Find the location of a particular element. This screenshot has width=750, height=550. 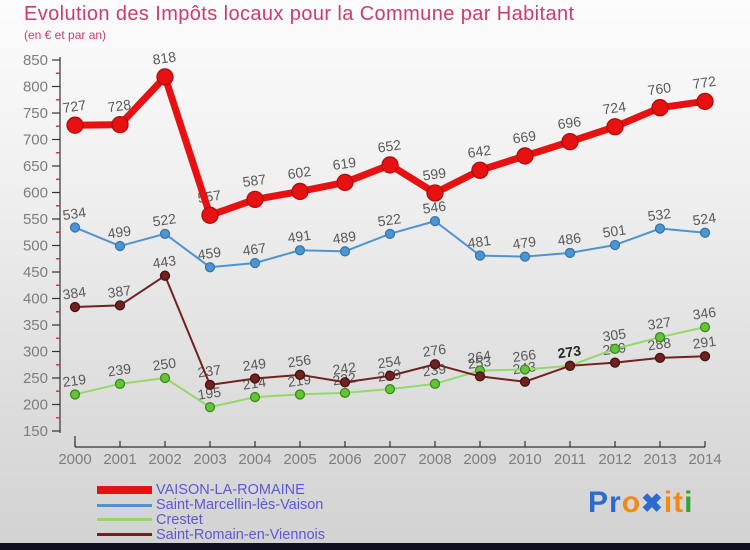

footer-bar is located at coordinates (375, 546).